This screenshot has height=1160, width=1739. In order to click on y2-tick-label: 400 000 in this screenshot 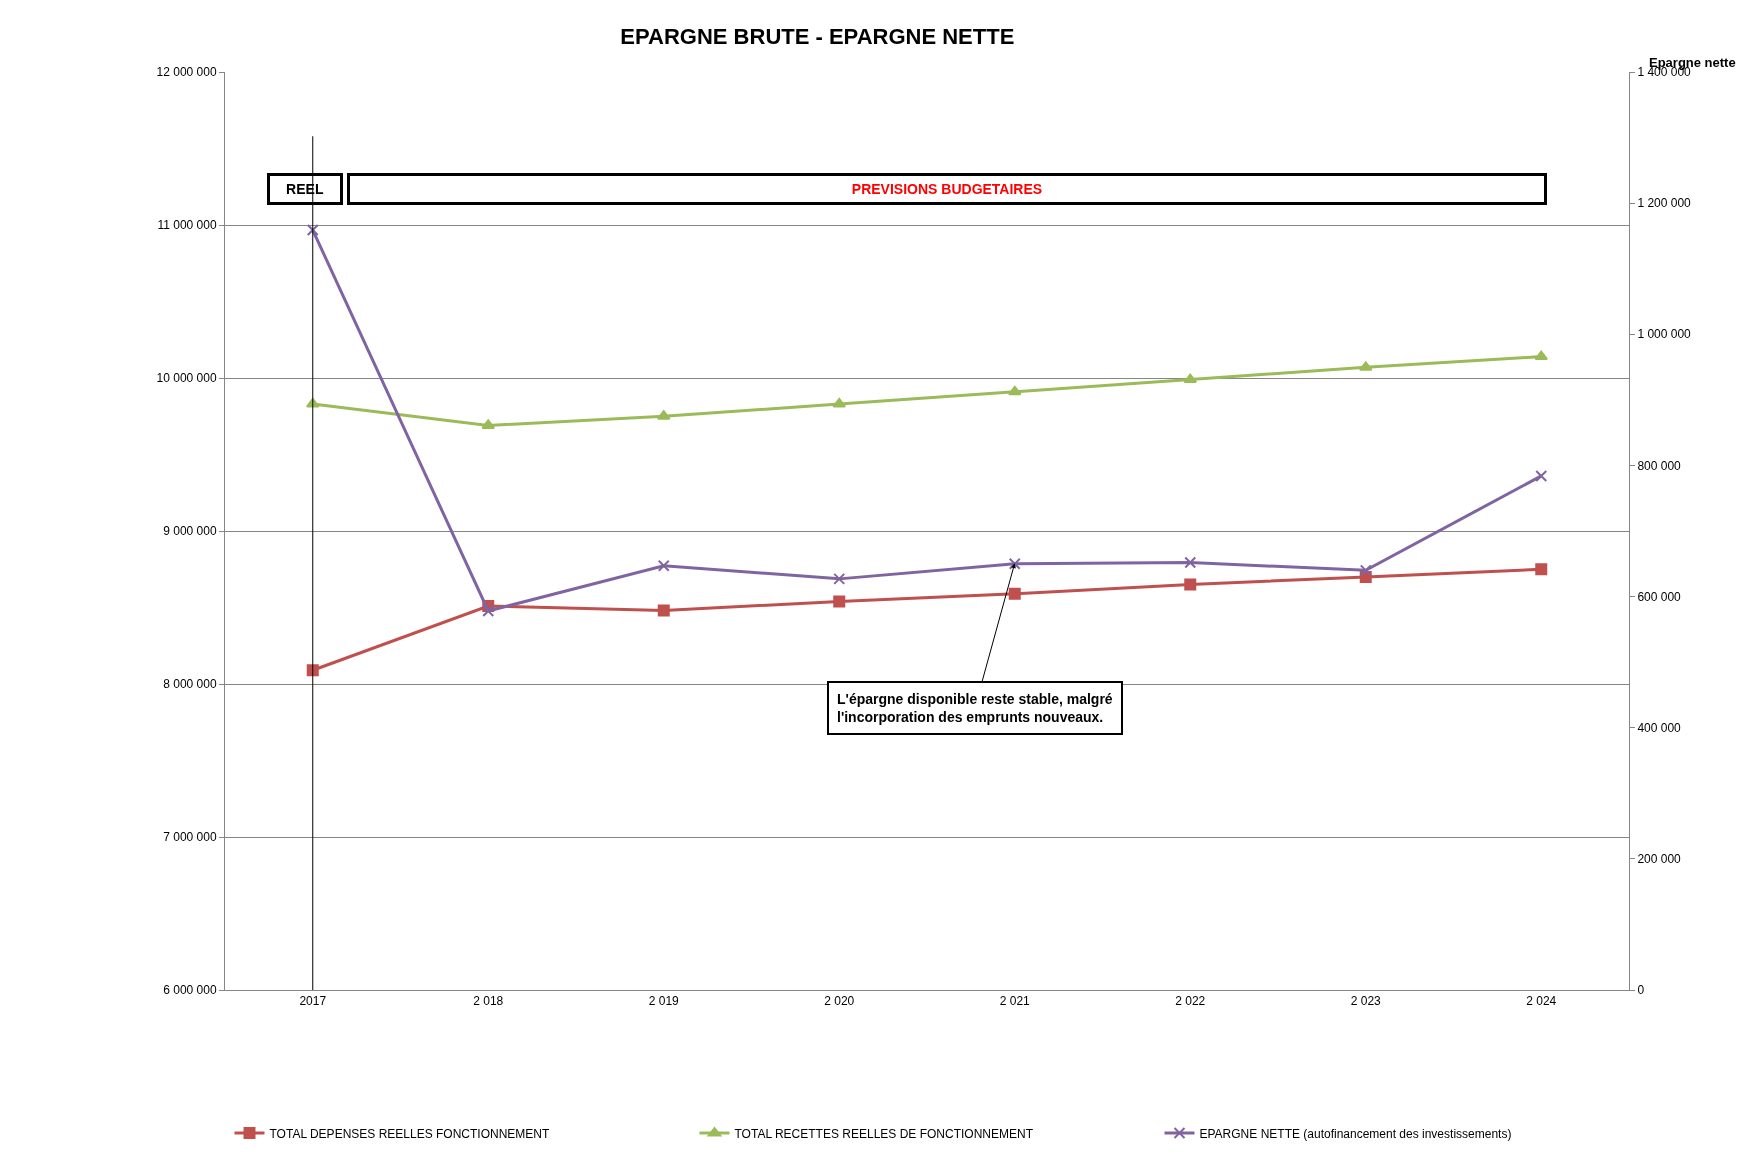, I will do `click(1659, 727)`.